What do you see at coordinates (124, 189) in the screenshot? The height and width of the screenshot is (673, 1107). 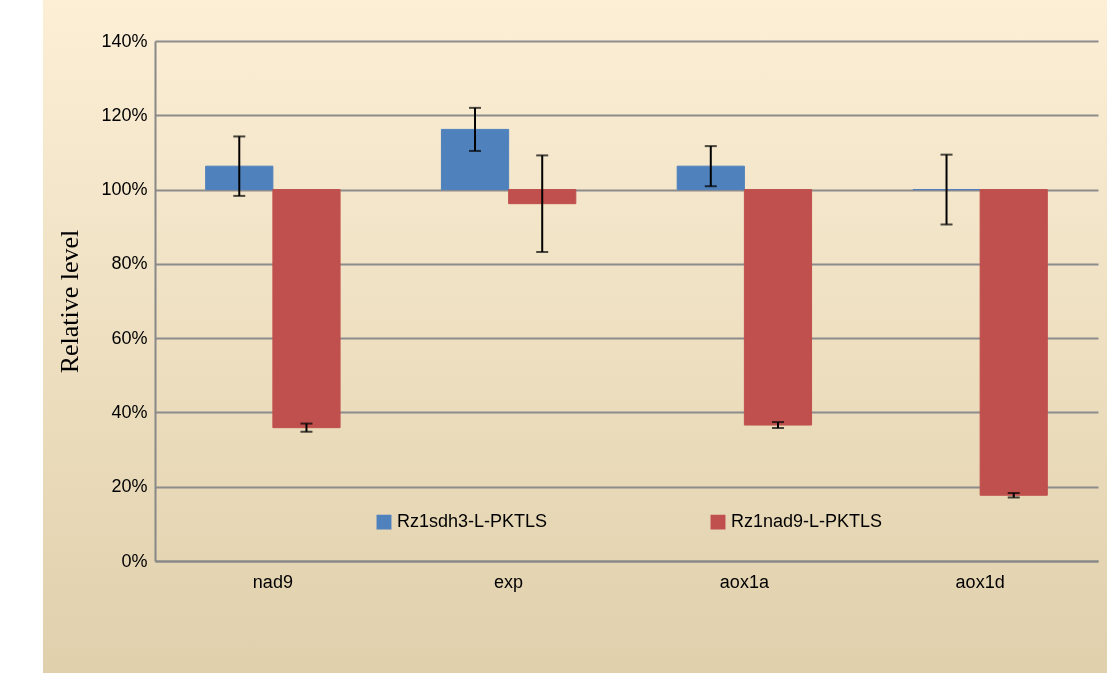 I see `y-tick-label: 100%` at bounding box center [124, 189].